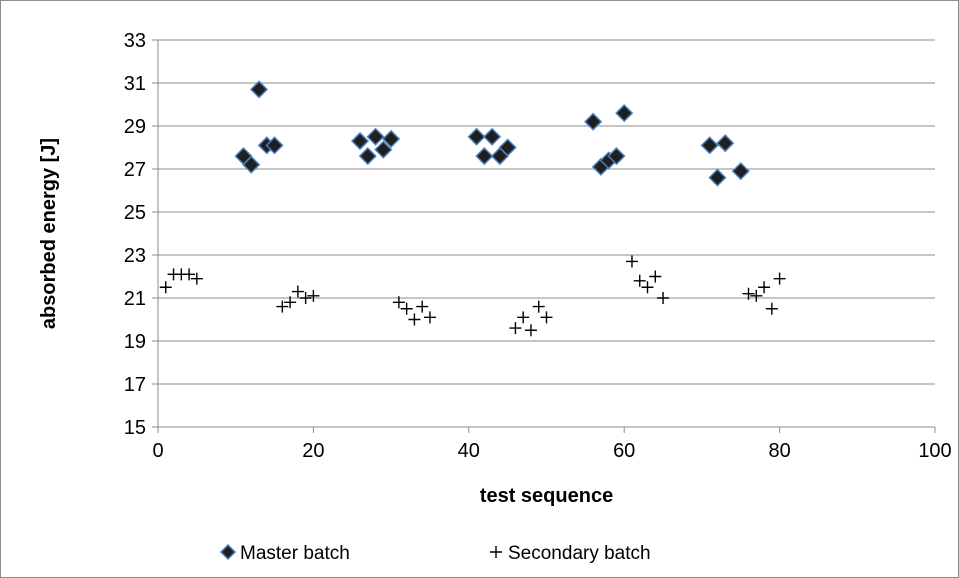 This screenshot has height=578, width=959. I want to click on y-tick-label-17: 17, so click(135, 385).